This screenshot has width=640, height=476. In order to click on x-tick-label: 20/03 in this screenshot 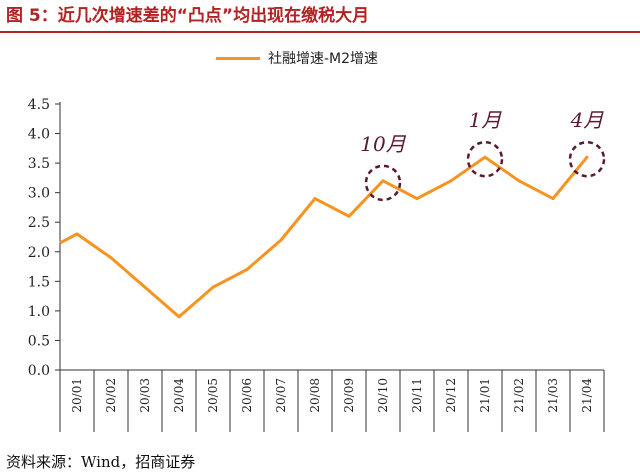, I will do `click(145, 395)`.